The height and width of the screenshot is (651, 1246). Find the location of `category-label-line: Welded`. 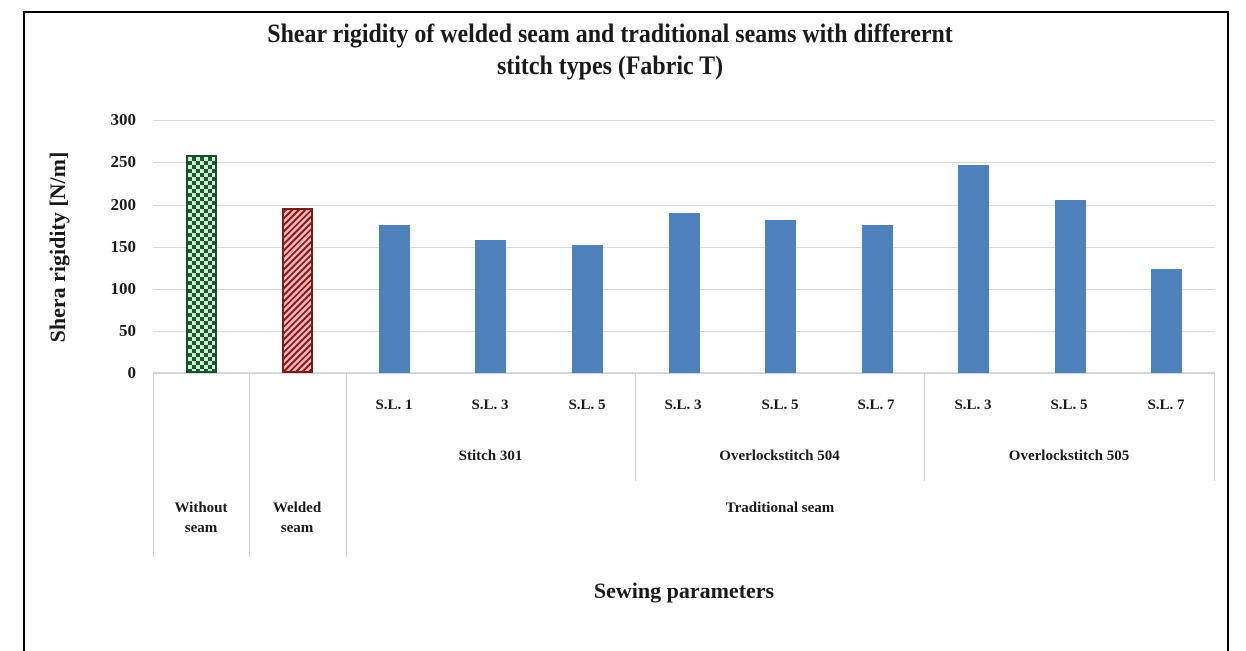

category-label-line: Welded is located at coordinates (297, 508).